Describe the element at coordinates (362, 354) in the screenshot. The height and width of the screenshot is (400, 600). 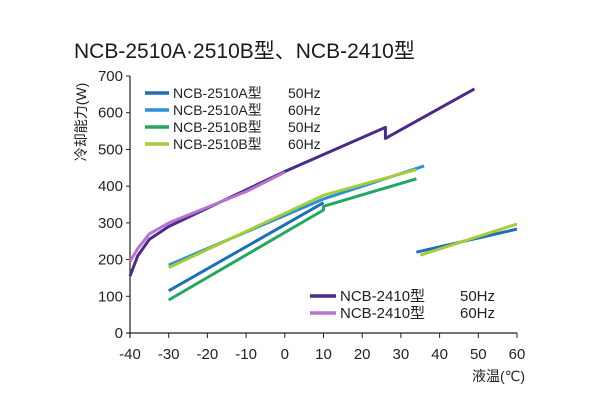
I see `x-tick-label: 20` at that location.